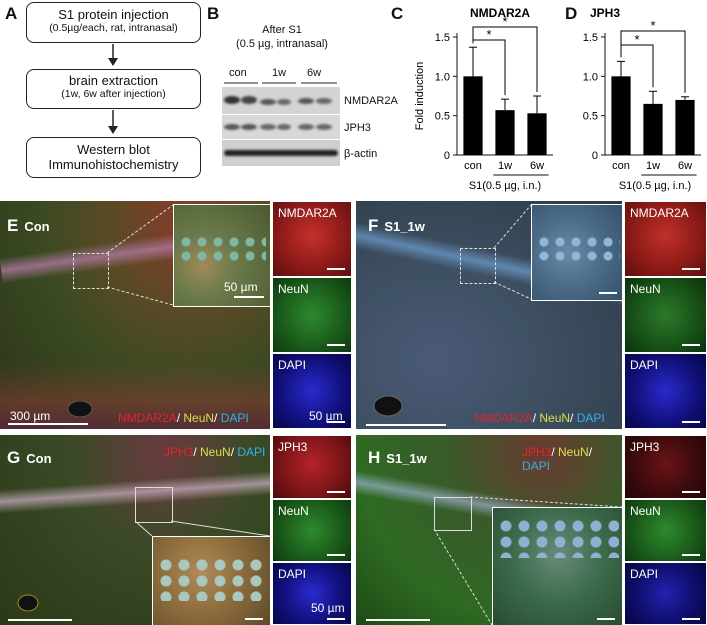 This screenshot has height=625, width=707. I want to click on tile-g-dapi-label: DAPI, so click(292, 574).